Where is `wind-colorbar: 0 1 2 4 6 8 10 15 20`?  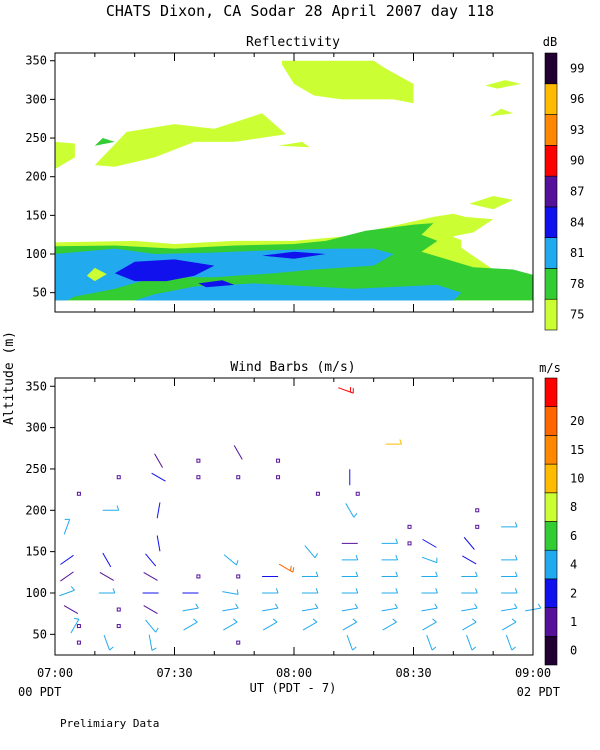 wind-colorbar: 0 1 2 4 6 8 10 15 20 is located at coordinates (564, 521).